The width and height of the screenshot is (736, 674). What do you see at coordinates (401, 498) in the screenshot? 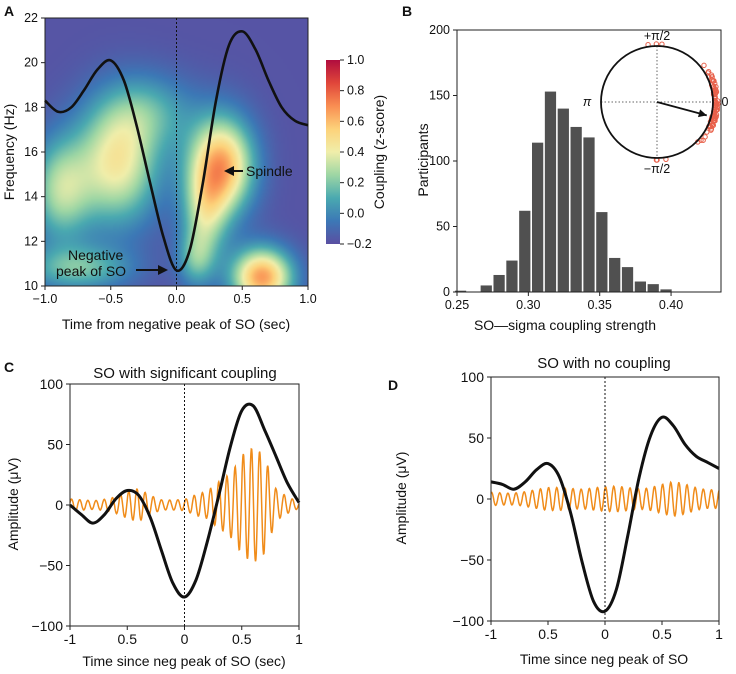
I see `panel-d-ylabel: Amplitude (μV)` at bounding box center [401, 498].